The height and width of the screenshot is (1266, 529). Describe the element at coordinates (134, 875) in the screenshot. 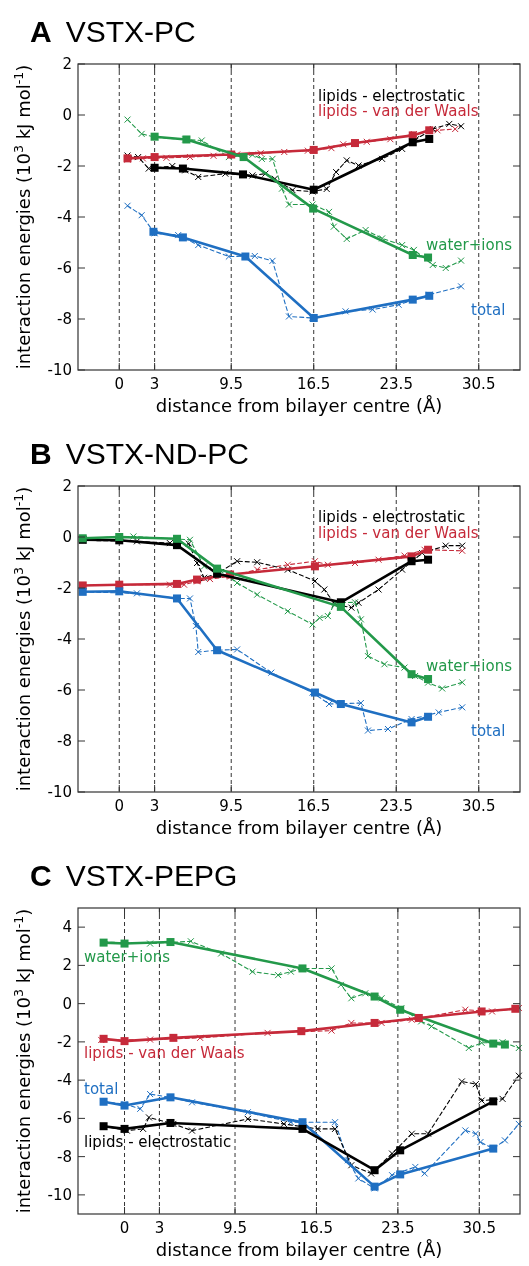

I see `chart-title: C VSTX-PEPG` at that location.